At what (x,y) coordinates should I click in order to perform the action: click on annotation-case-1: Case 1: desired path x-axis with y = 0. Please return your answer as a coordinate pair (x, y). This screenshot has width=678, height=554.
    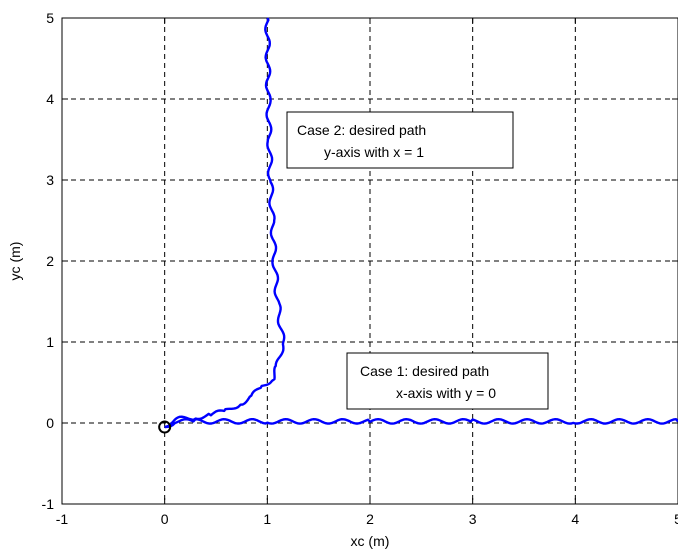
    Looking at the image, I should click on (447, 381).